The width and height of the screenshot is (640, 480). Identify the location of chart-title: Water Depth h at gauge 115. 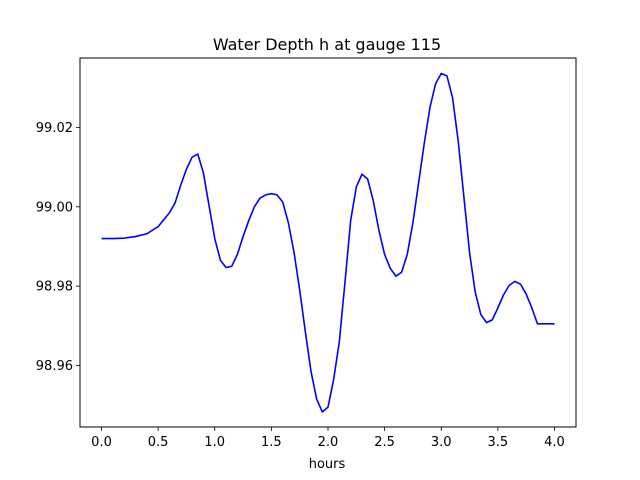
(327, 44).